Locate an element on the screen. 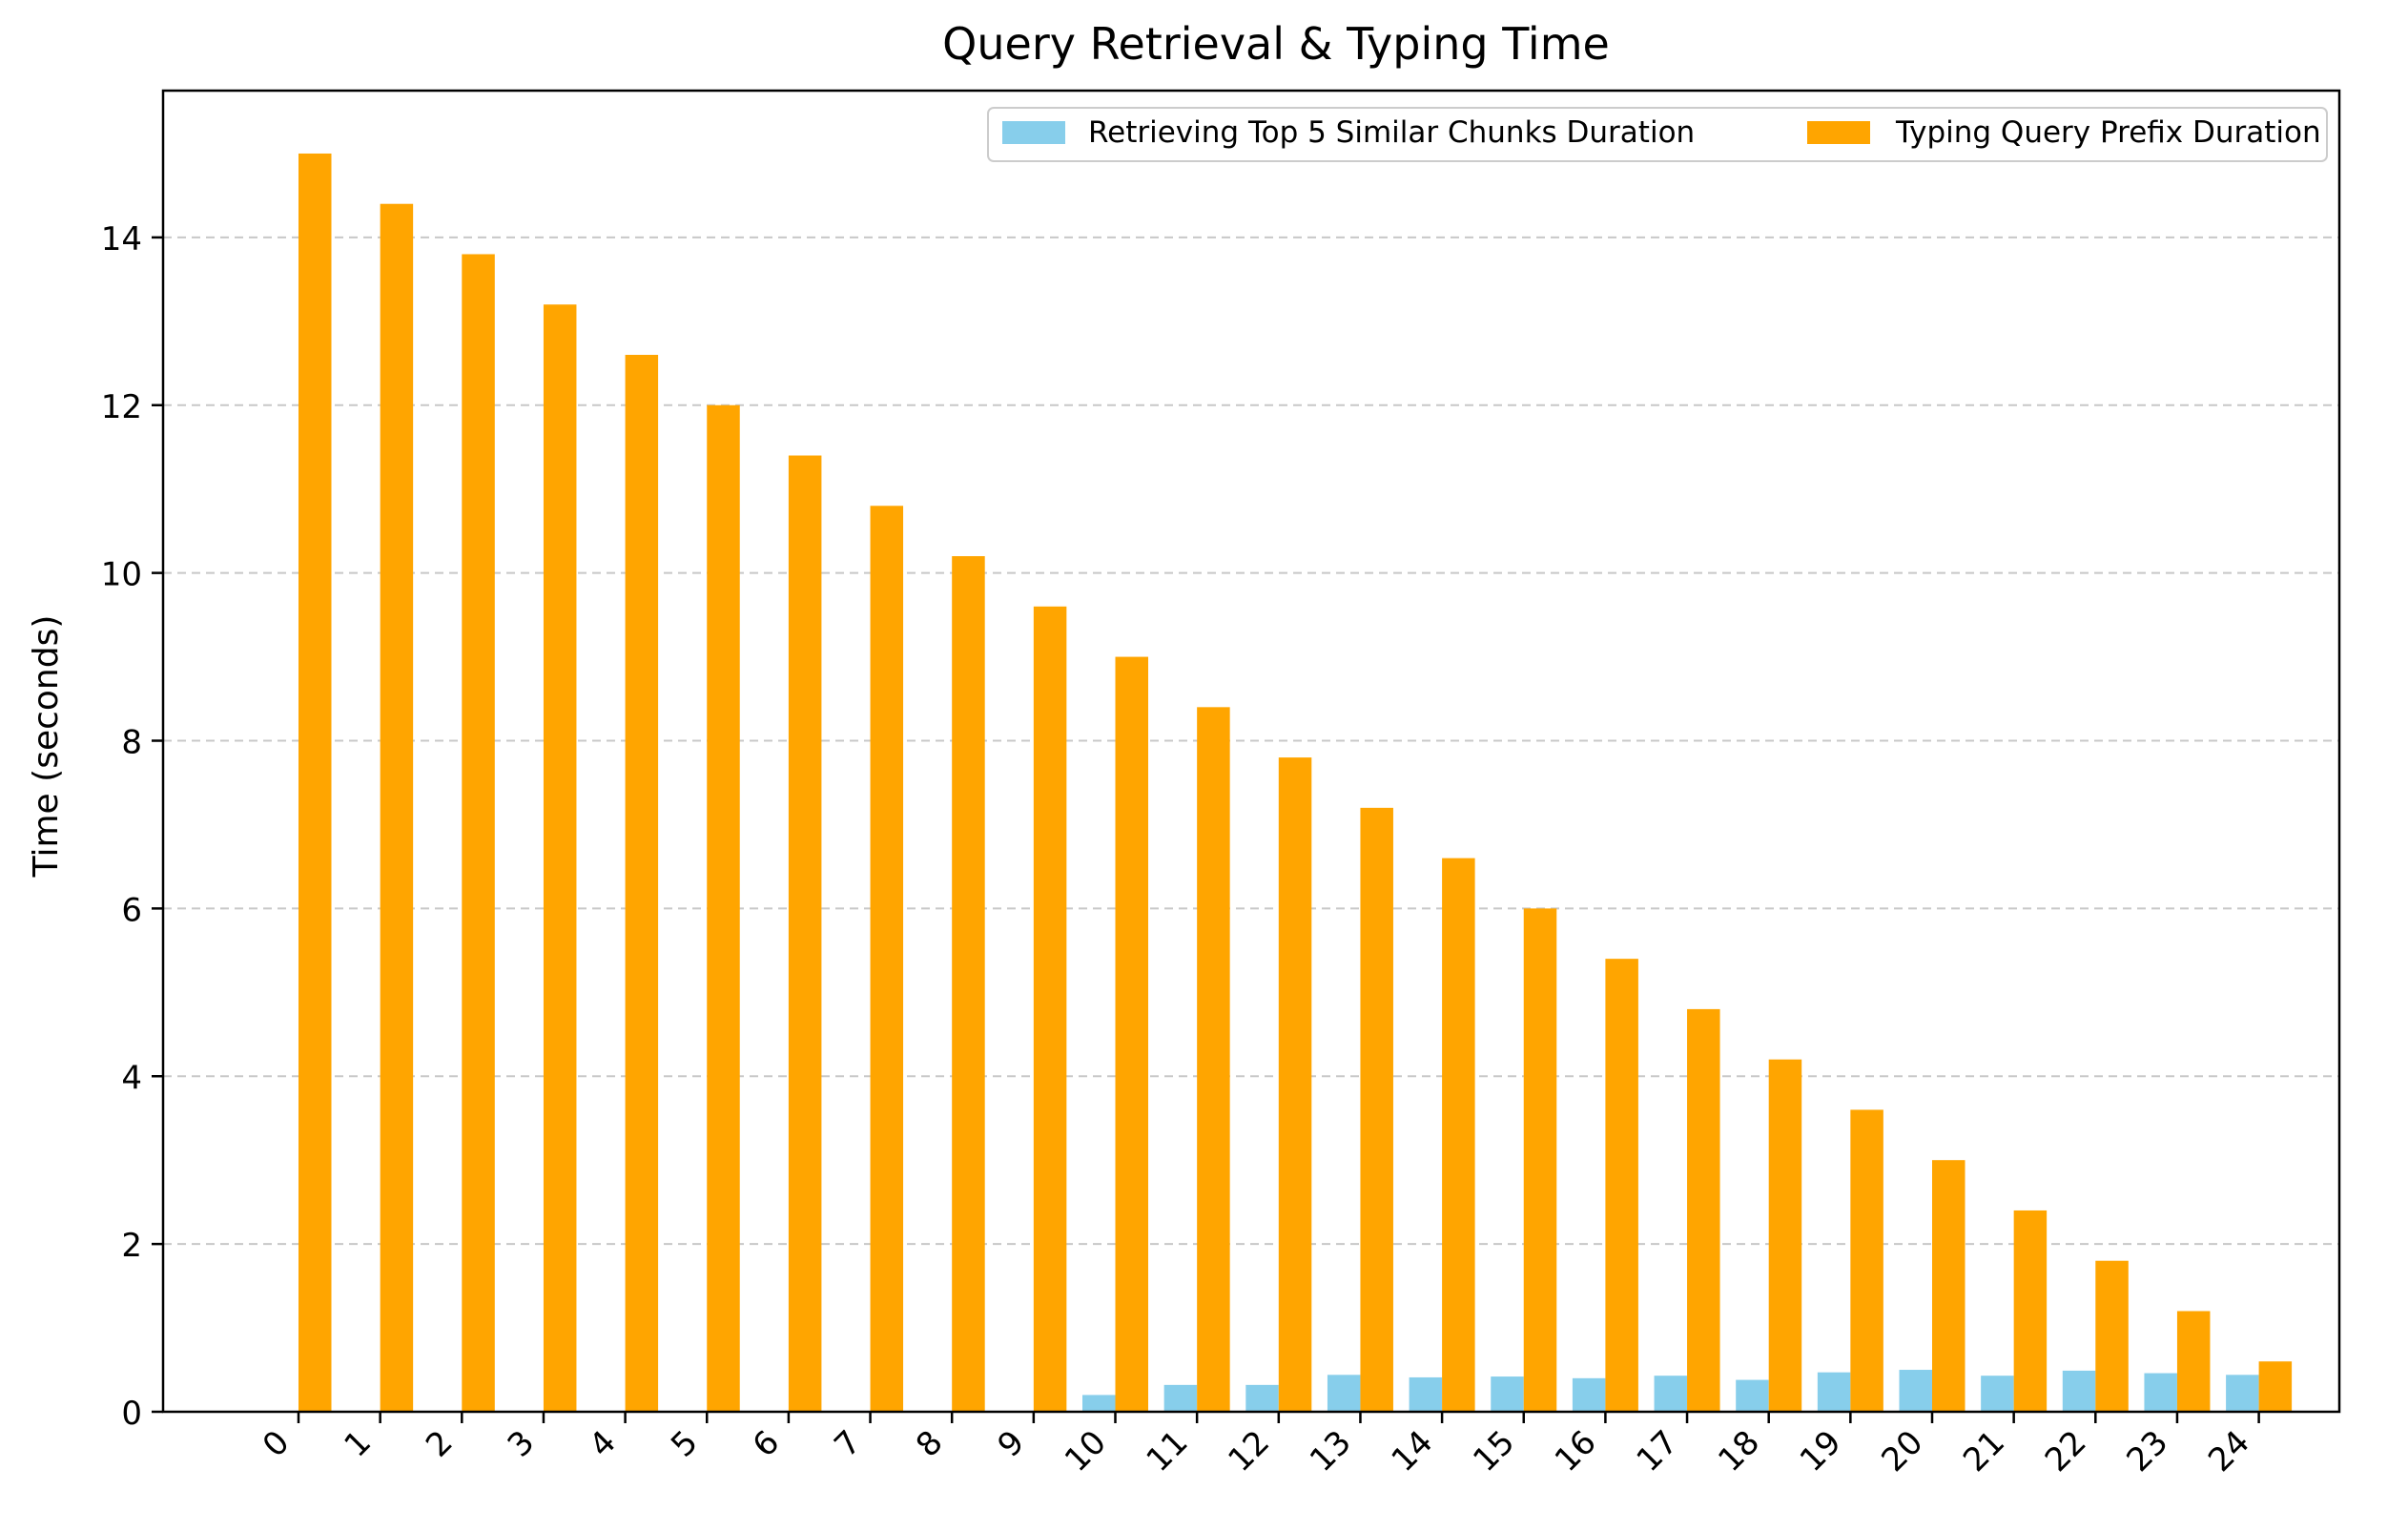  x-tick-label: 4 is located at coordinates (603, 1444).